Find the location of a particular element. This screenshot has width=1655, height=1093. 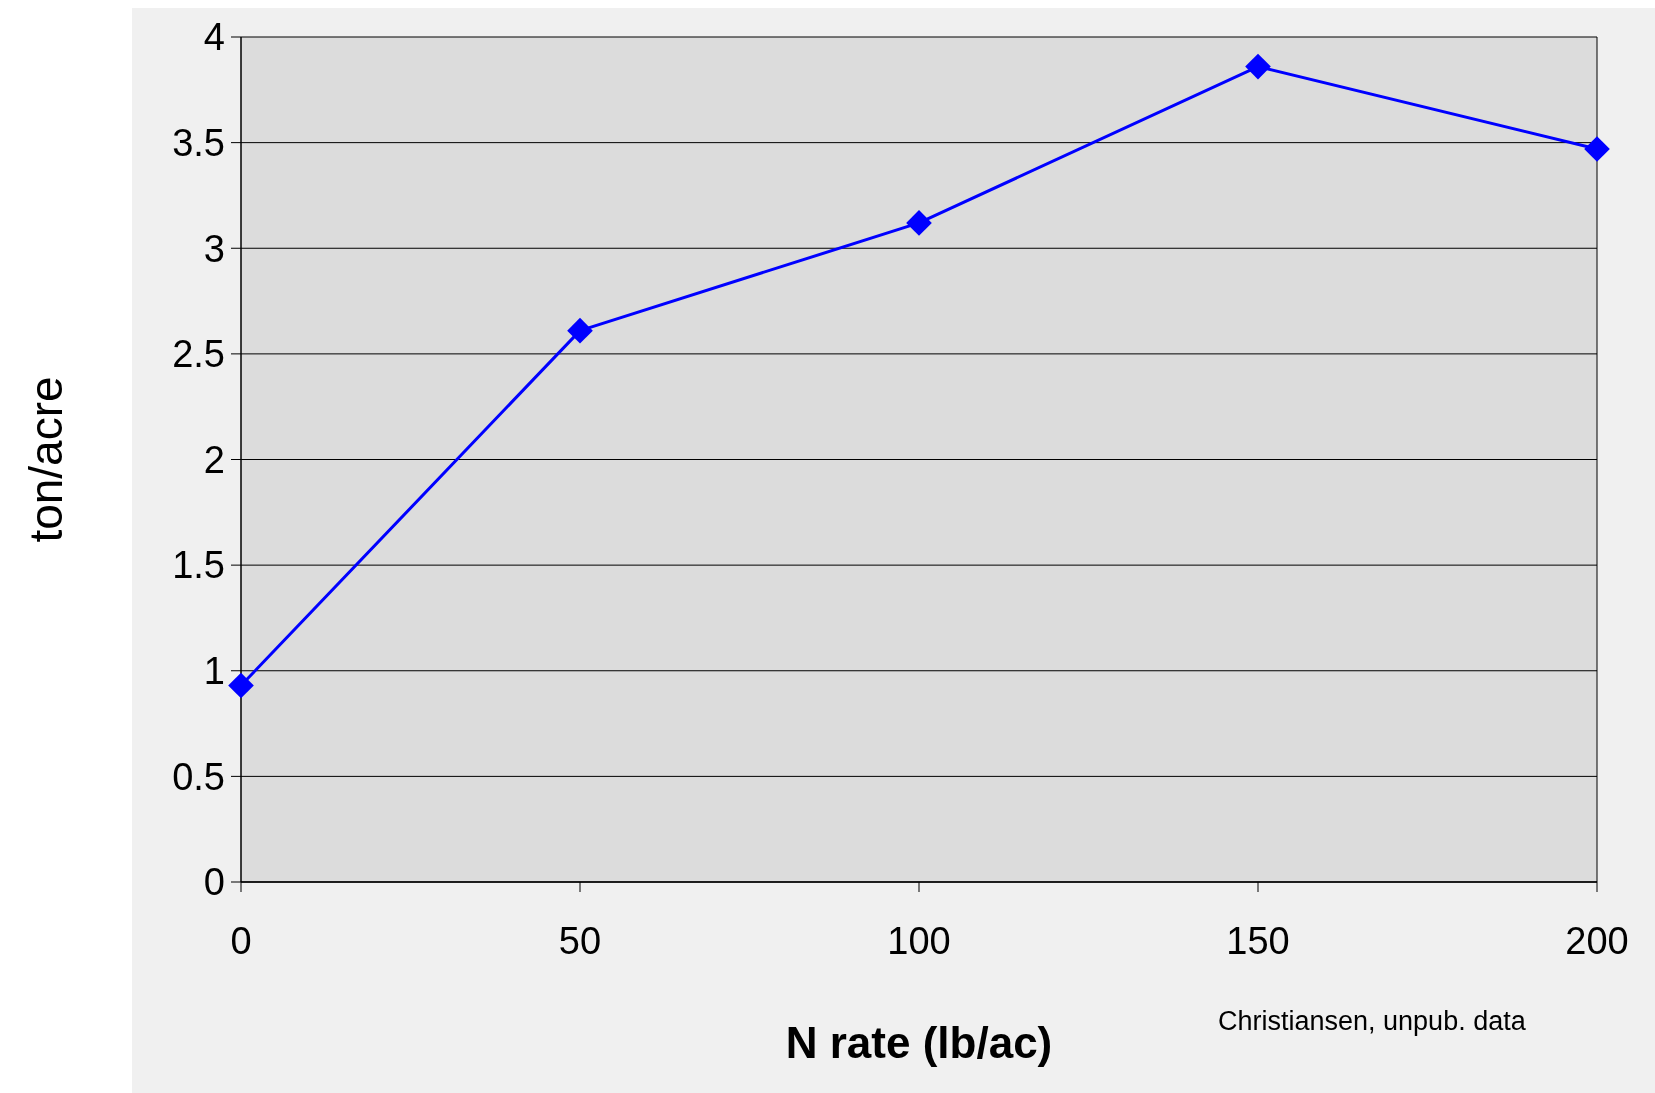

y-tick-label: 1 is located at coordinates (214, 671).